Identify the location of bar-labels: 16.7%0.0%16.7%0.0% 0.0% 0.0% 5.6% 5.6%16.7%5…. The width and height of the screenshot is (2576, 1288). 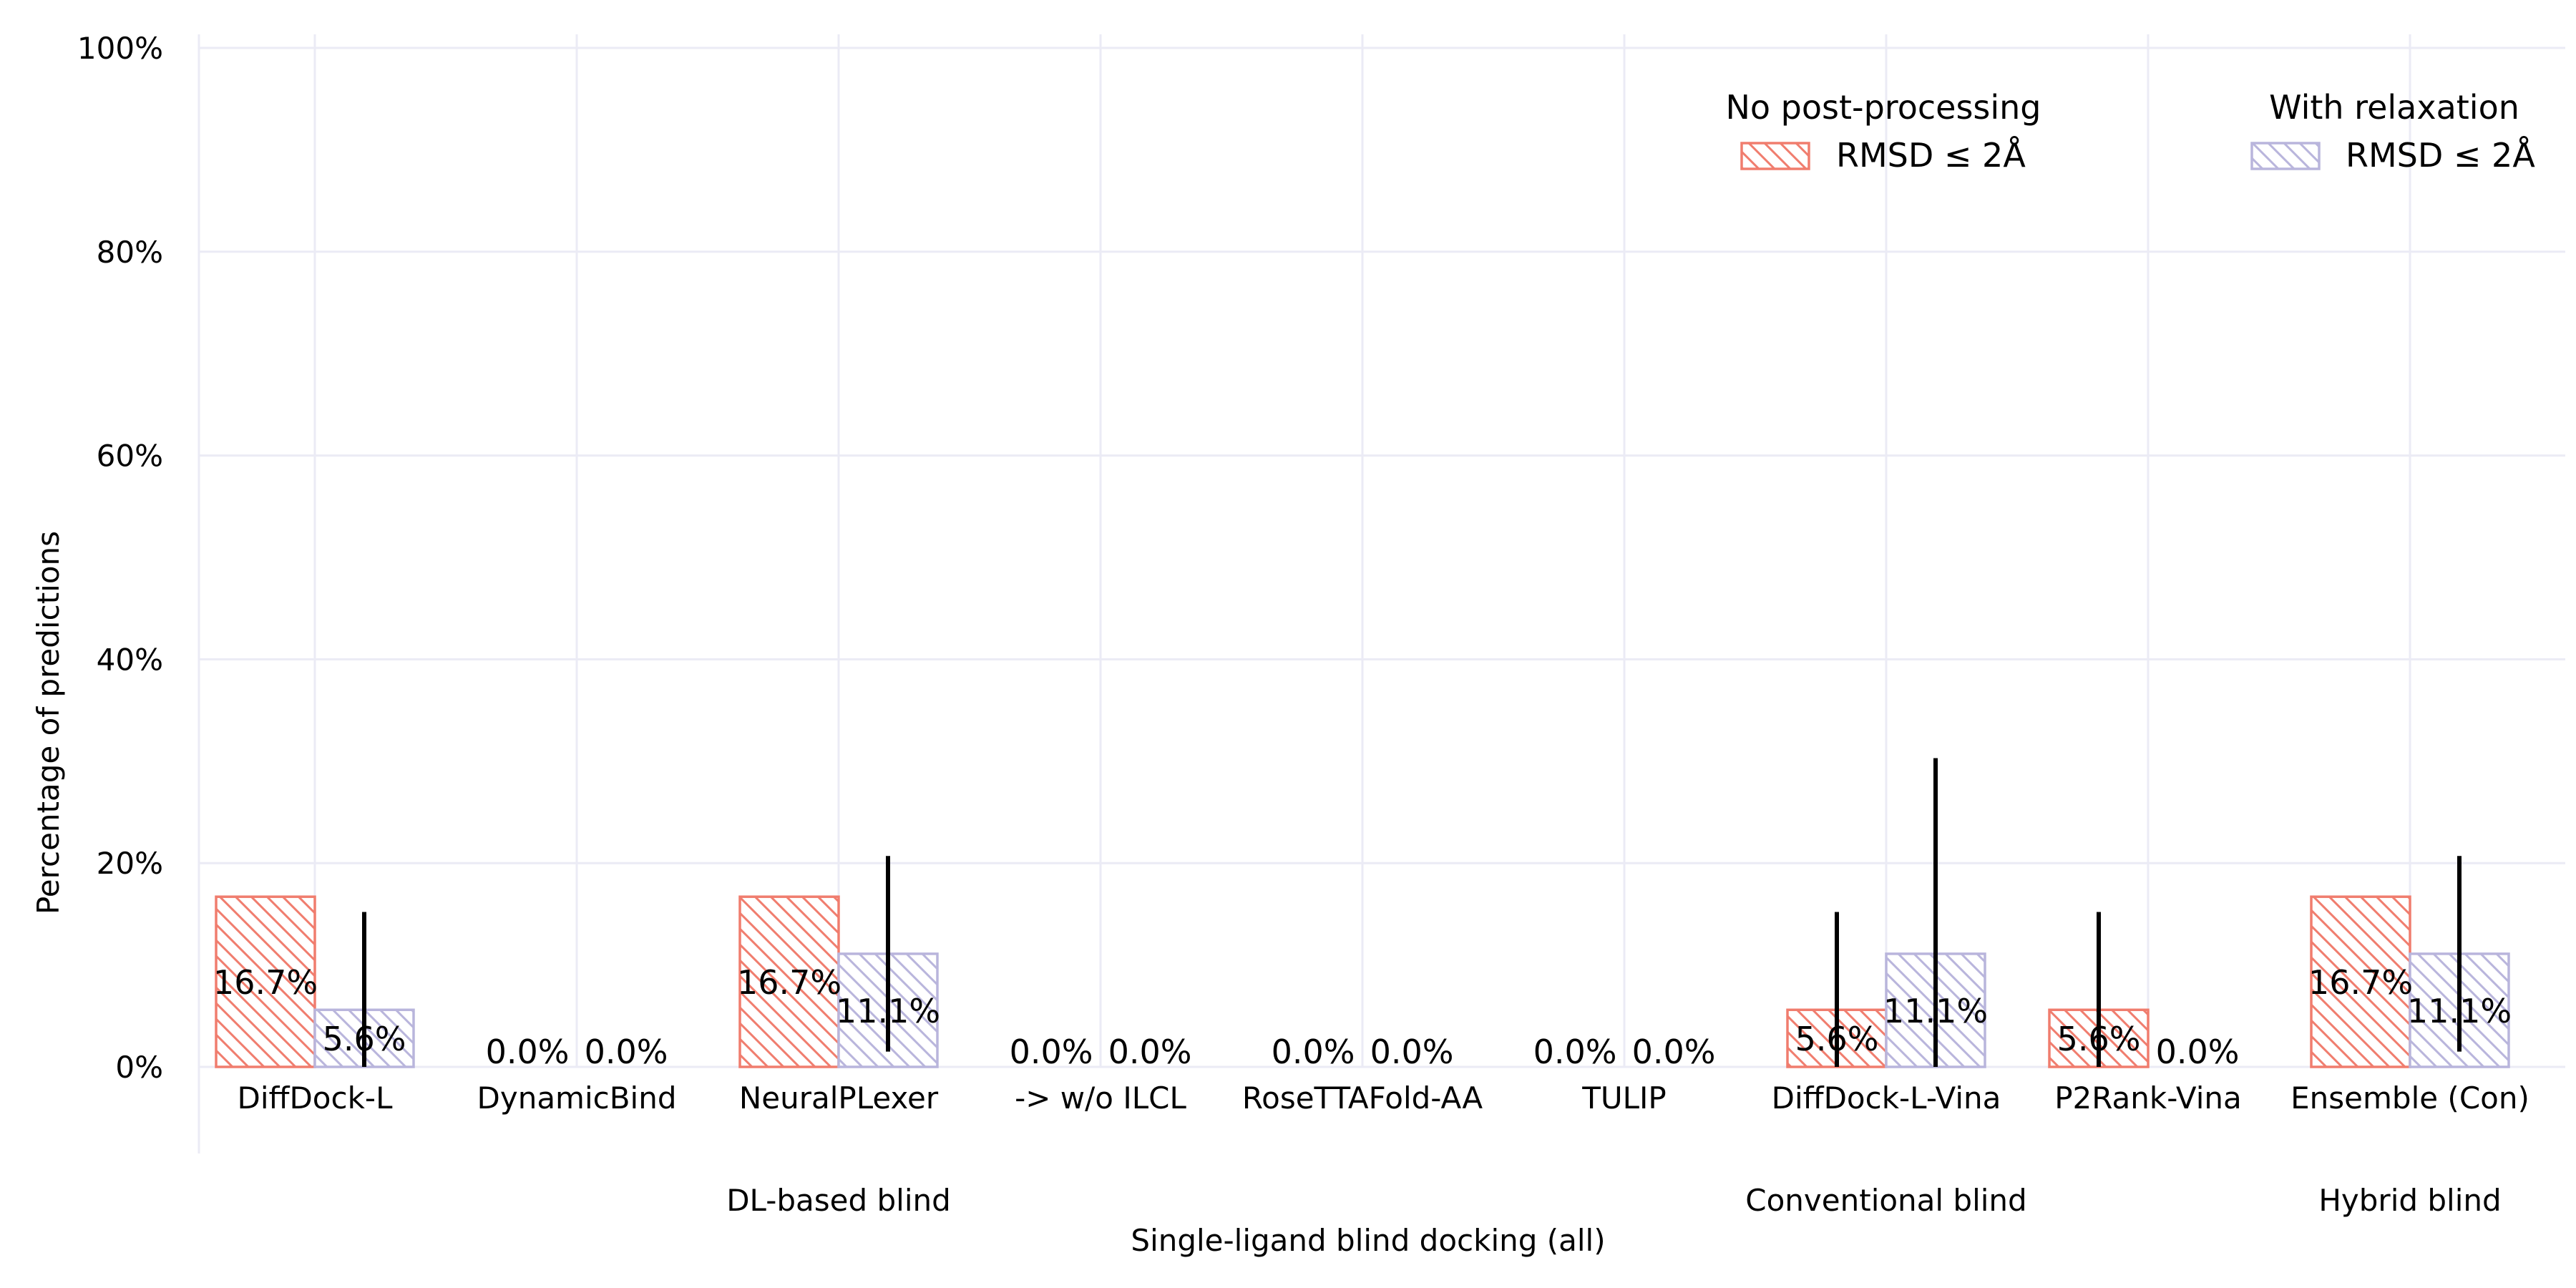
(1362, 1017).